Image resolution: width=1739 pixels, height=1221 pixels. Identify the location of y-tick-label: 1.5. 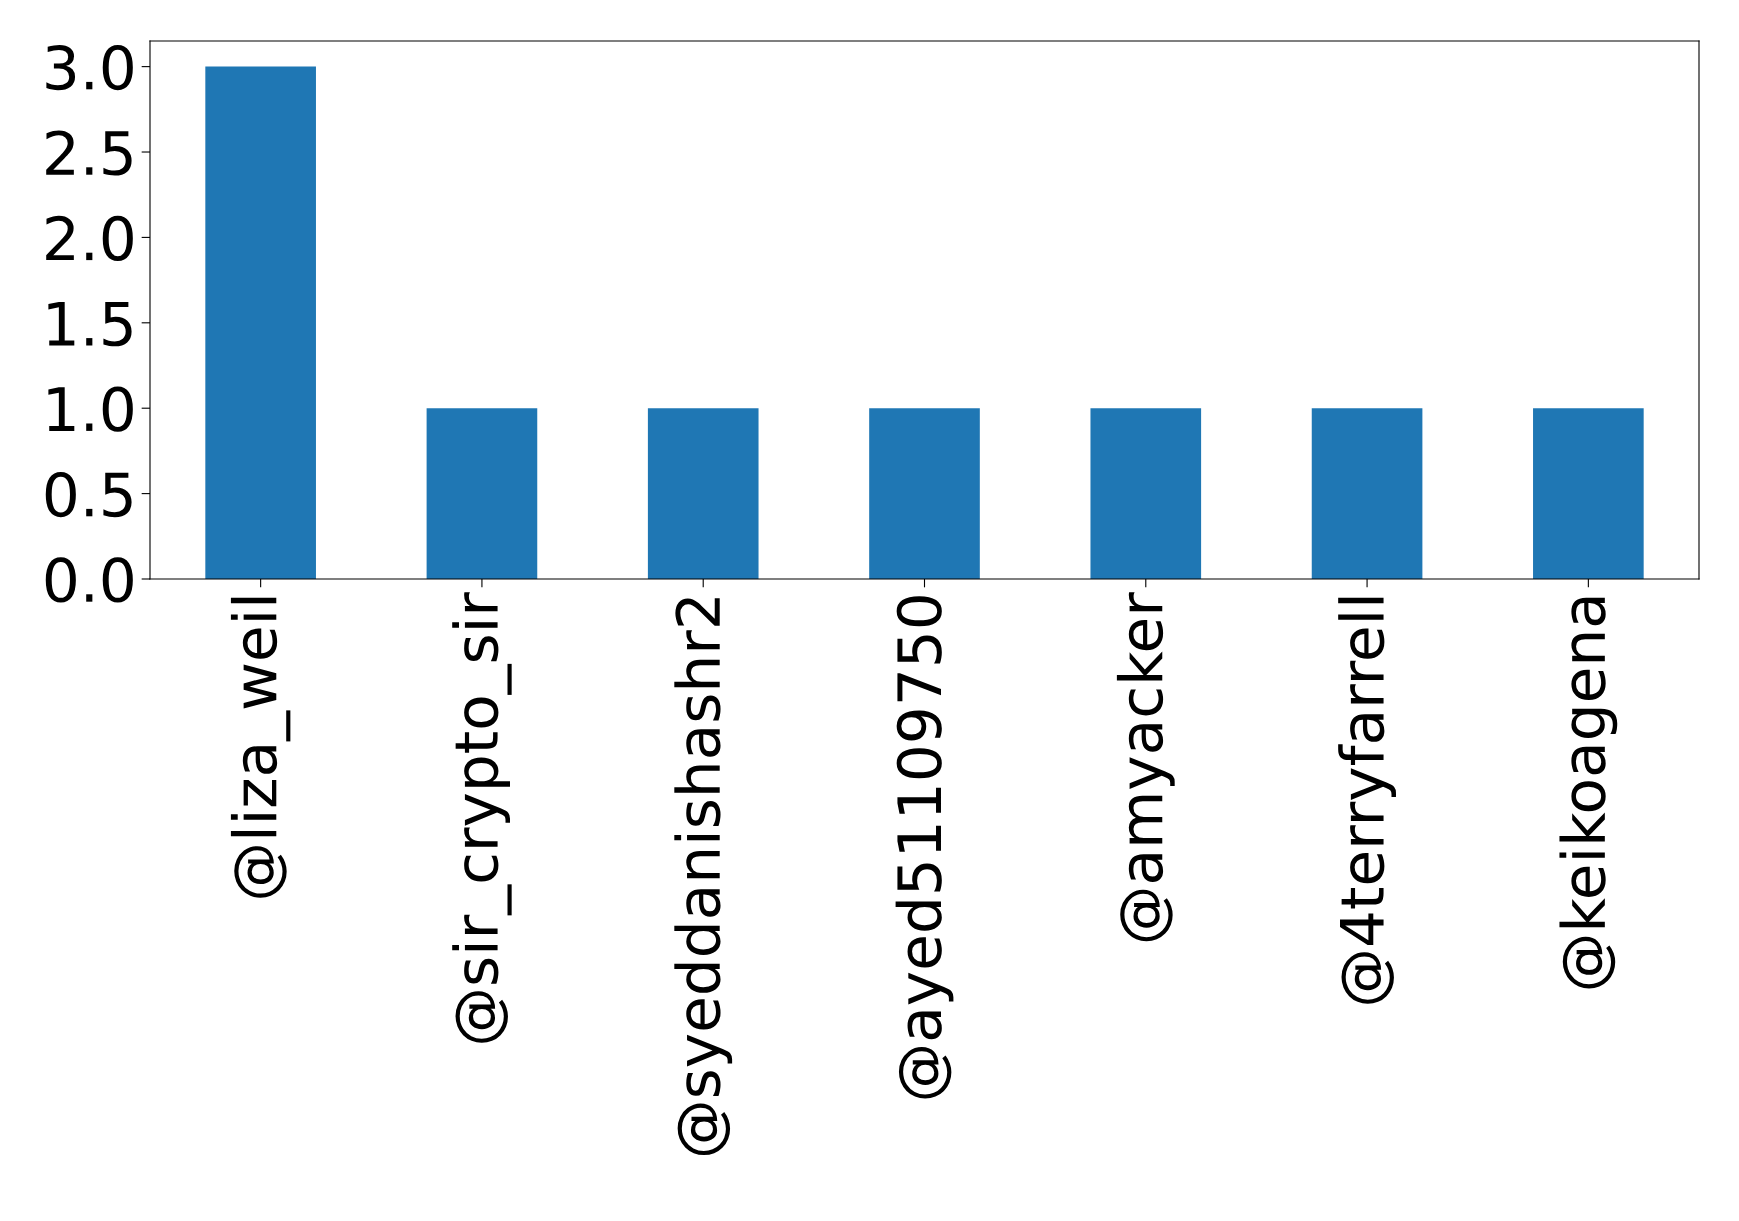
(90, 324).